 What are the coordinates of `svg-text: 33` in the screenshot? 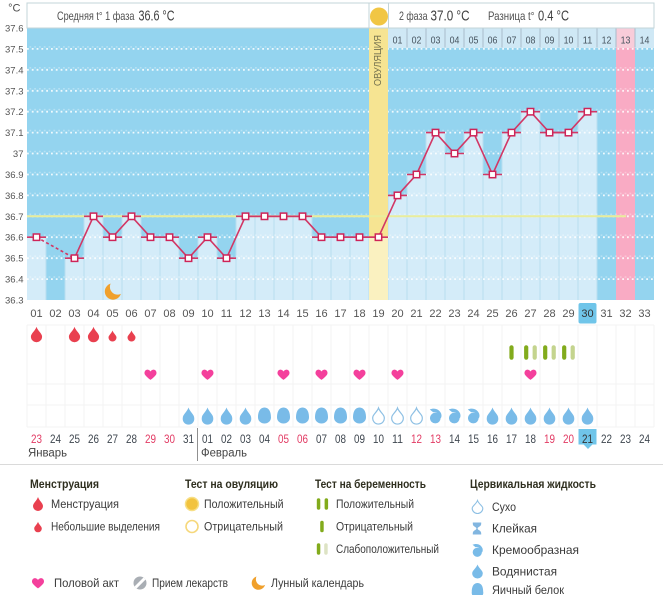 It's located at (644, 314).